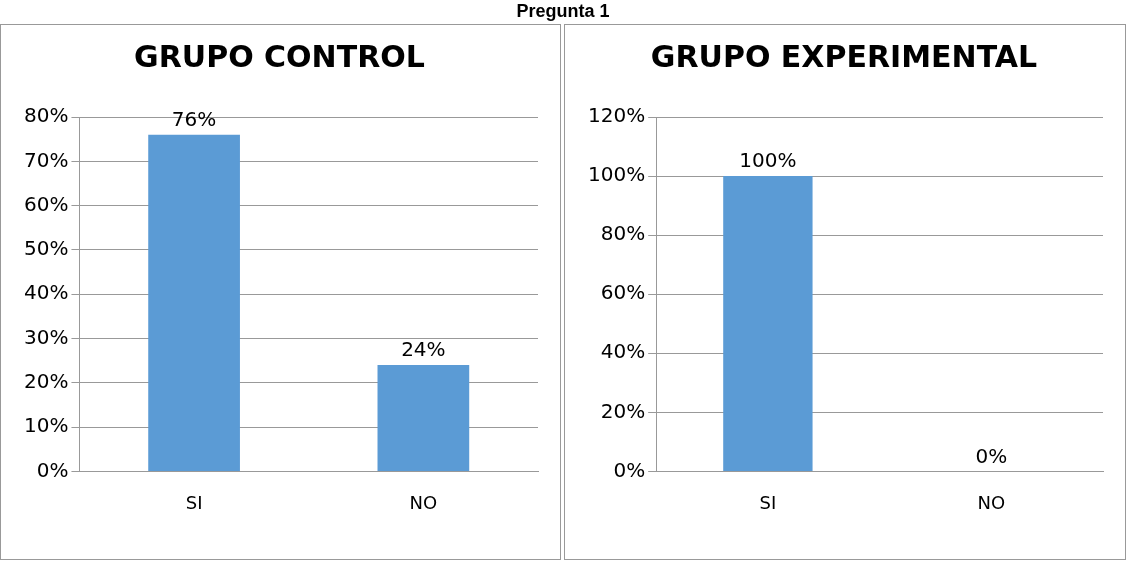  Describe the element at coordinates (46, 425) in the screenshot. I see `y-tick-label: 10%` at that location.